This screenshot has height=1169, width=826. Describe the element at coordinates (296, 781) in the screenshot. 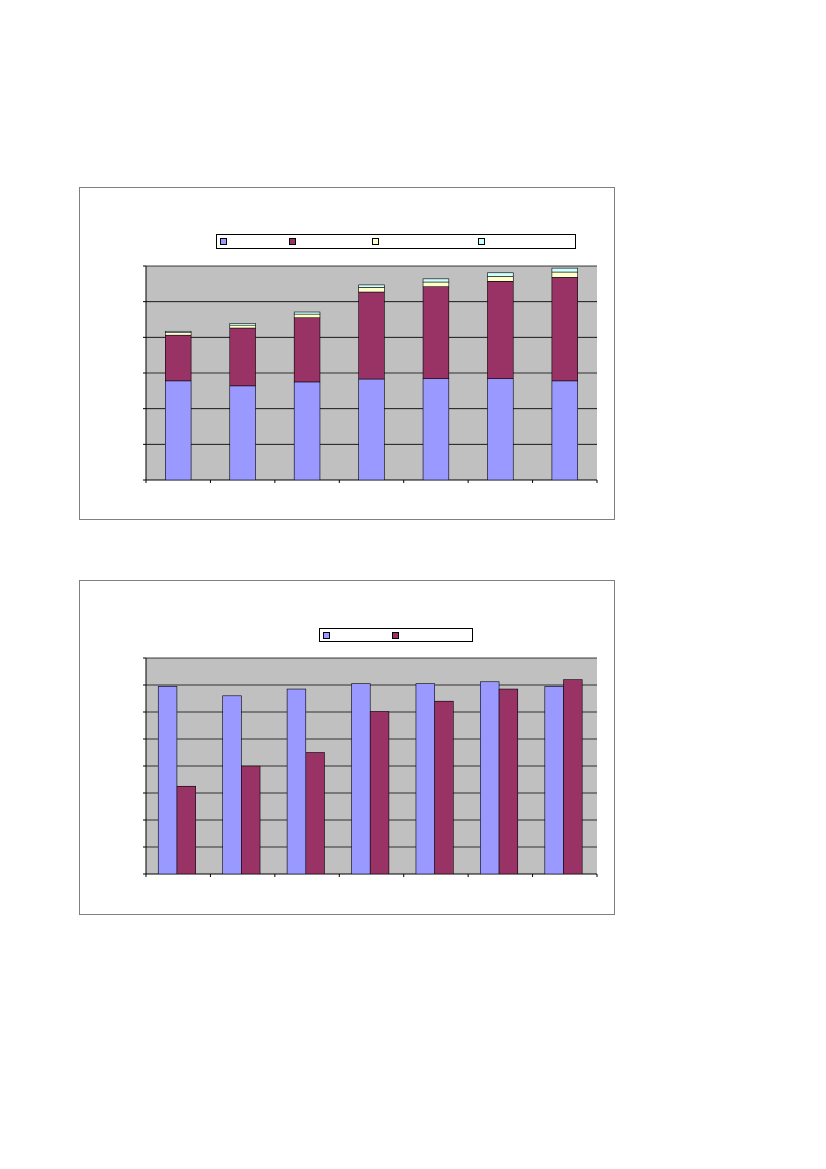

I see `chart-2-bar-s1-c3` at that location.